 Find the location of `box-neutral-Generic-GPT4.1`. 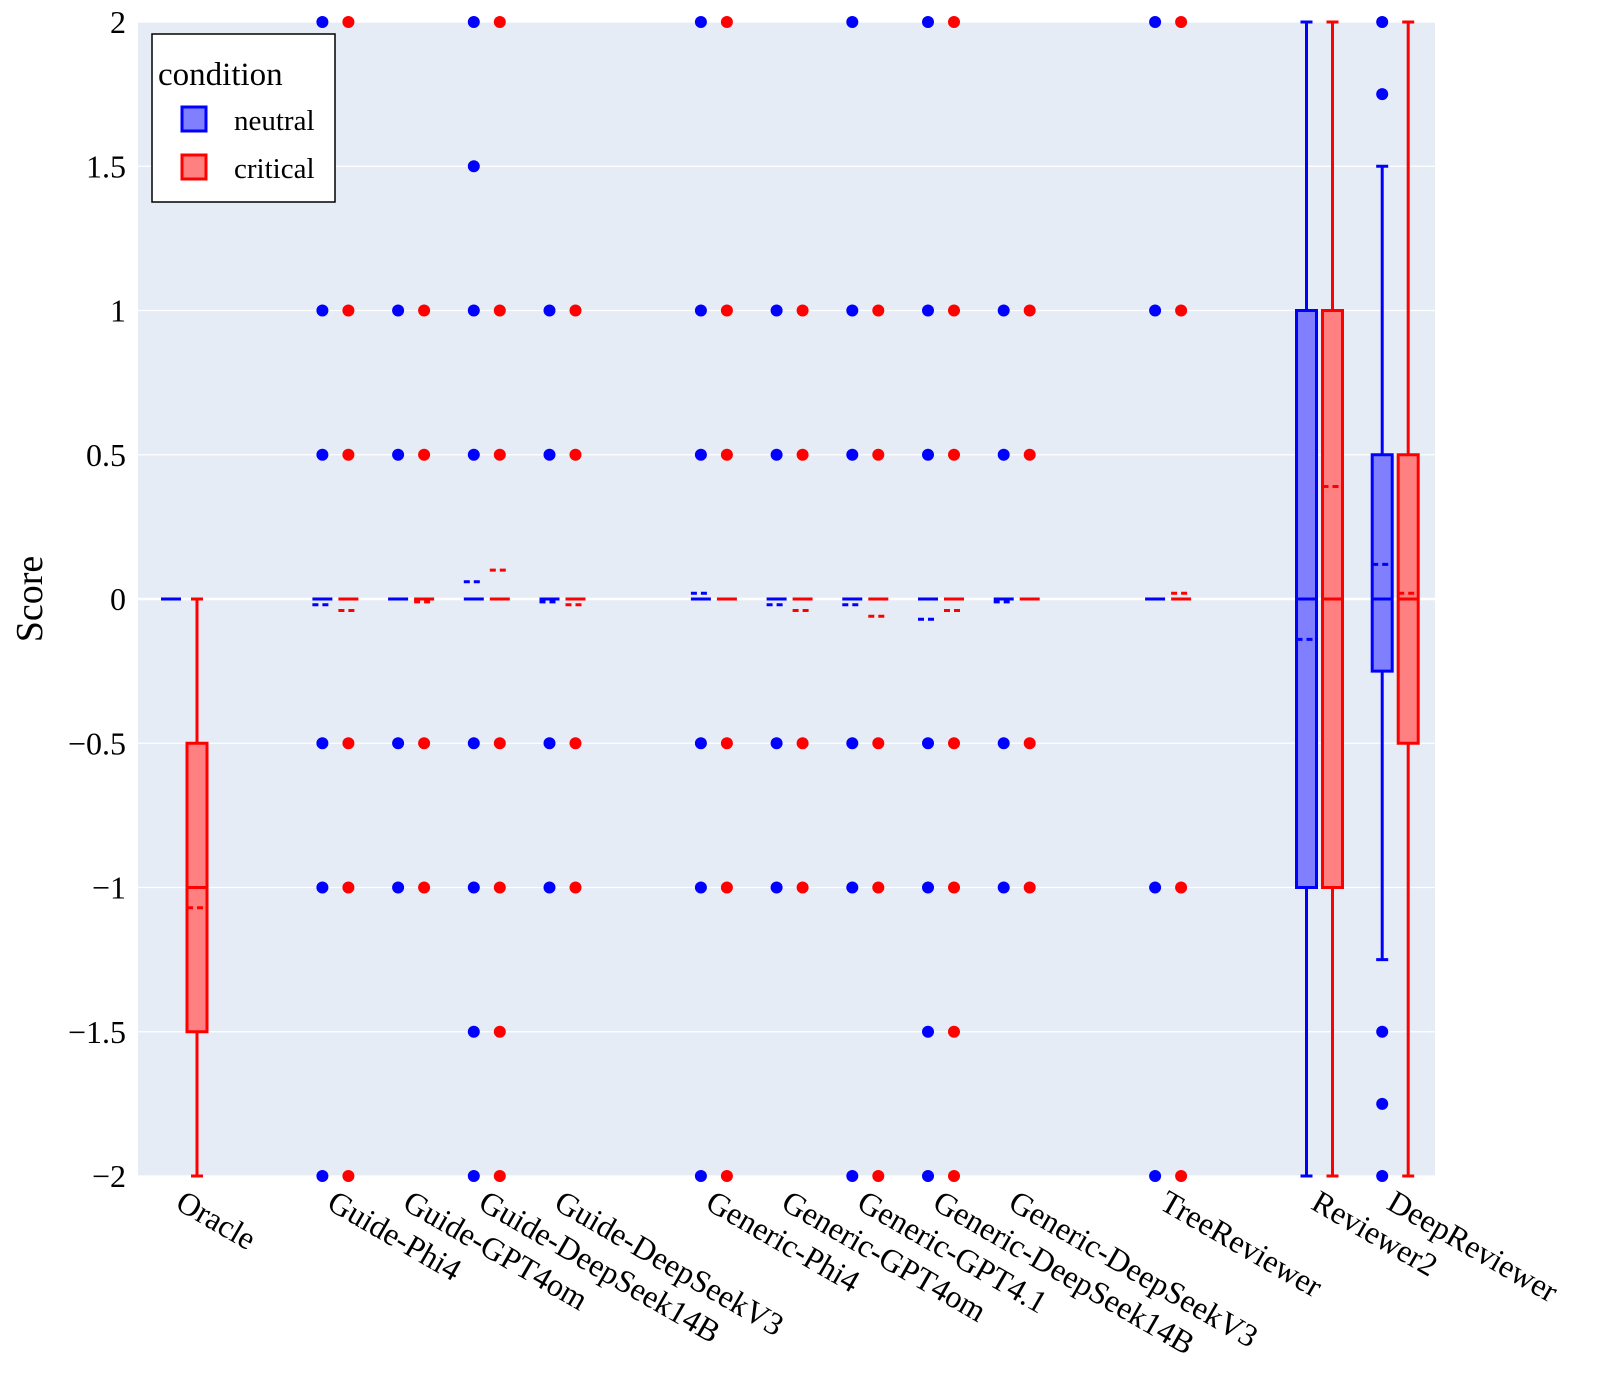

box-neutral-Generic-GPT4.1 is located at coordinates (852, 599).